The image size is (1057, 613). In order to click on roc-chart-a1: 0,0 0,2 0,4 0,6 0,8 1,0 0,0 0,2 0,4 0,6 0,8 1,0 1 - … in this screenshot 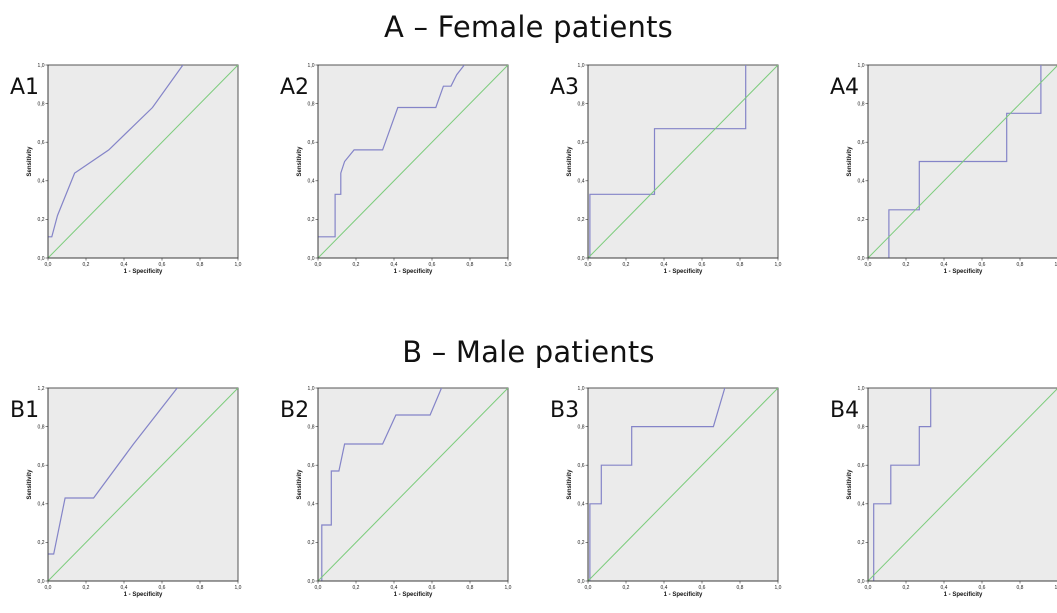, I will do `click(134, 169)`.